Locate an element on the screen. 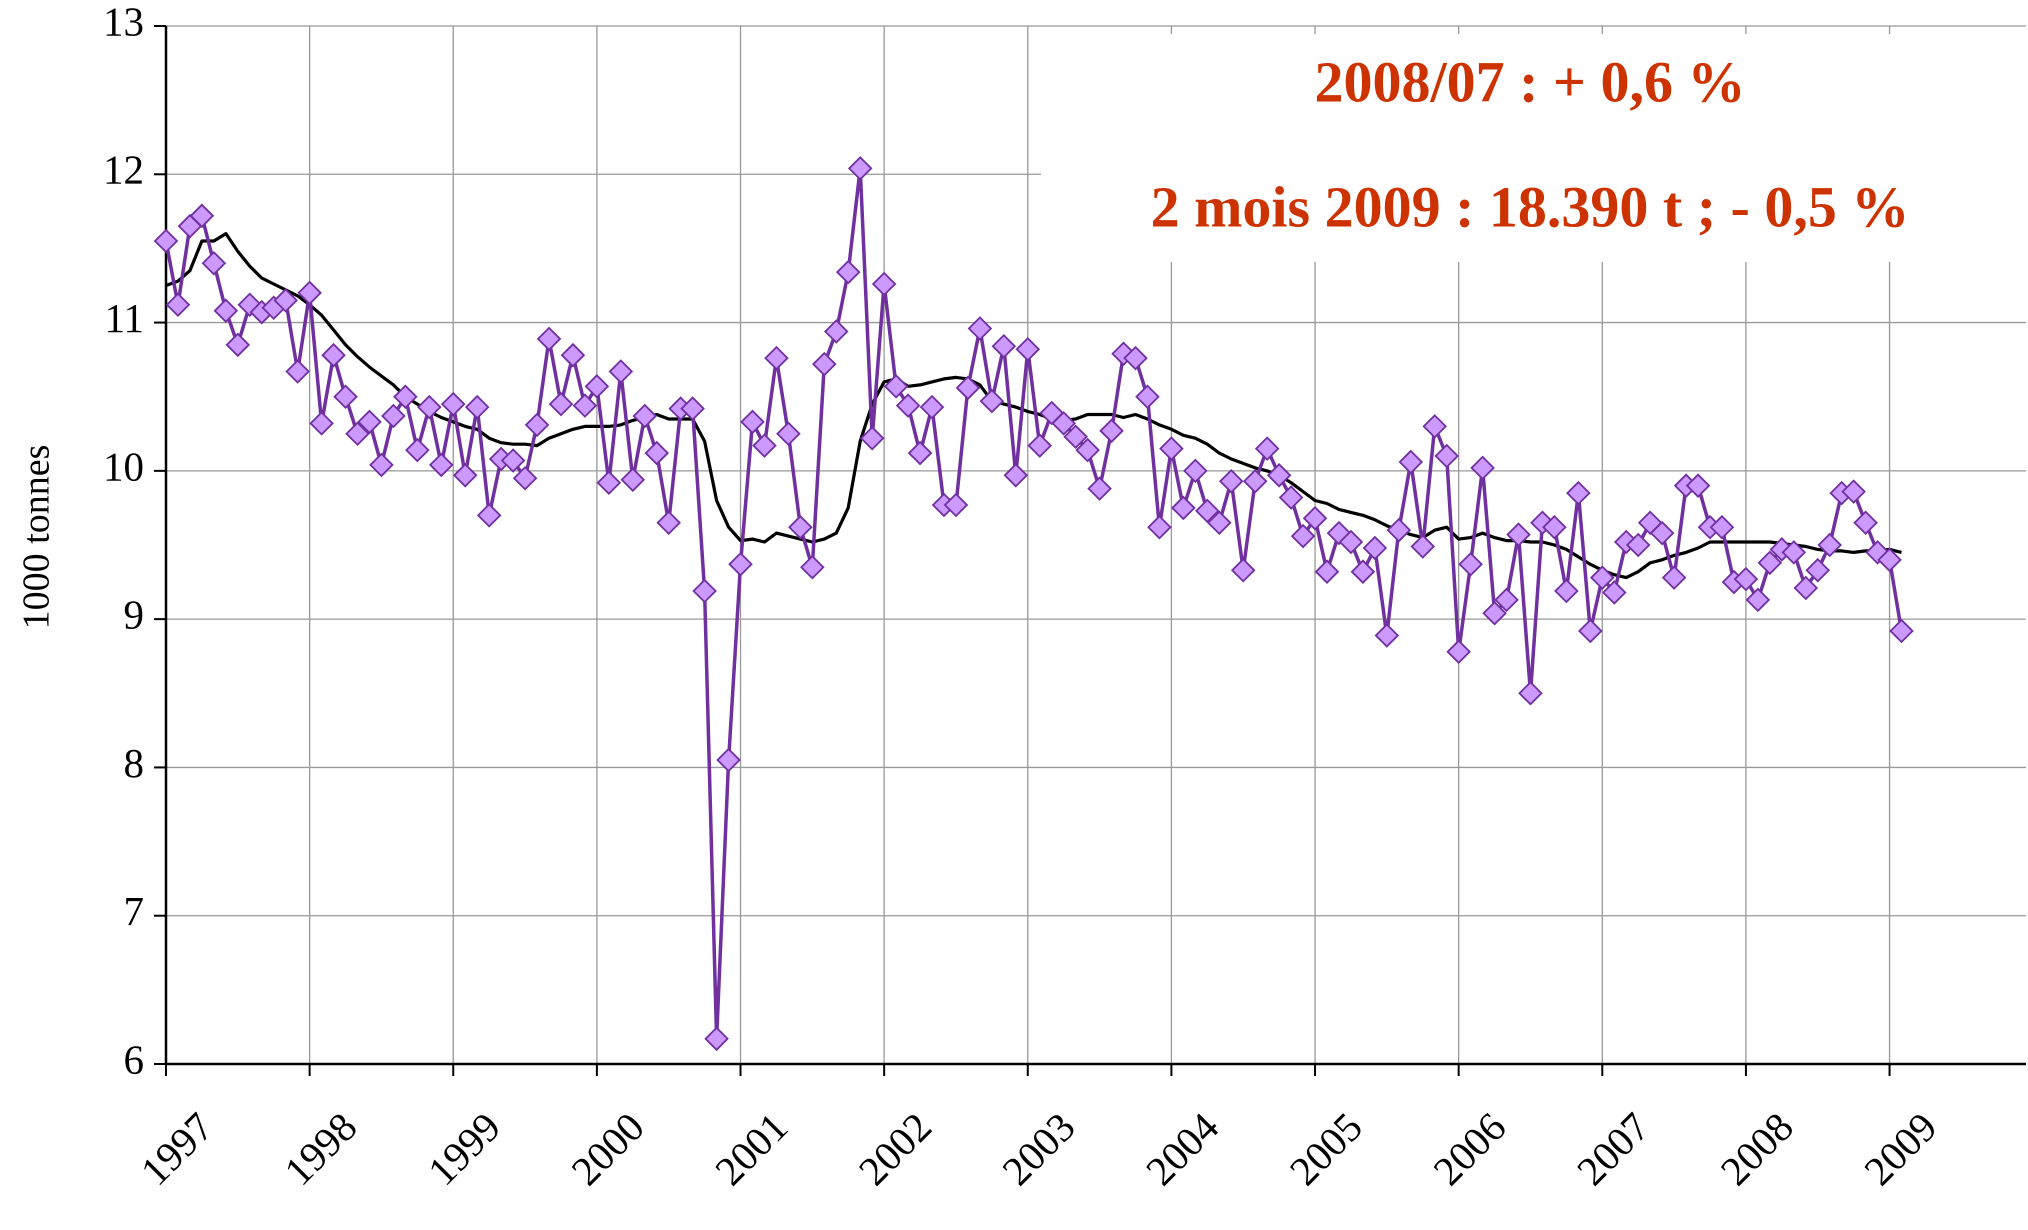 The width and height of the screenshot is (2028, 1230). y-tick-label: 12 is located at coordinates (123, 170).